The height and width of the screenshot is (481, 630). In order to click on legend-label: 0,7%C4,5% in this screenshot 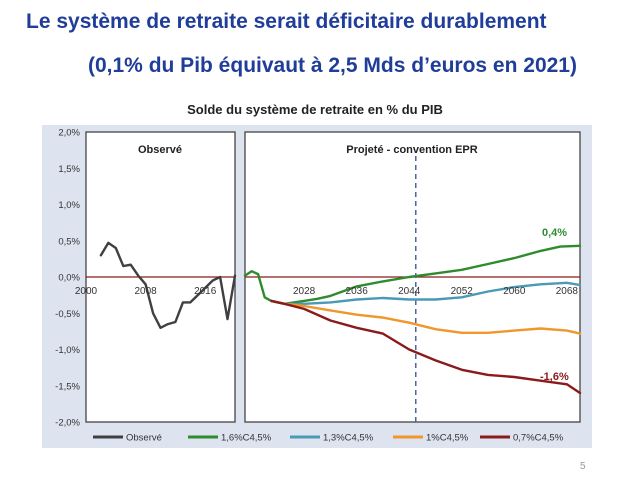, I will do `click(538, 438)`.